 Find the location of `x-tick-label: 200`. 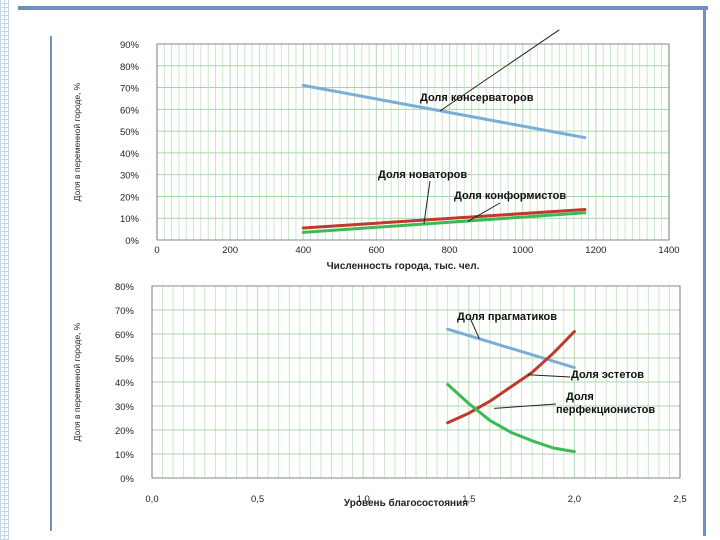

x-tick-label: 200 is located at coordinates (230, 250).